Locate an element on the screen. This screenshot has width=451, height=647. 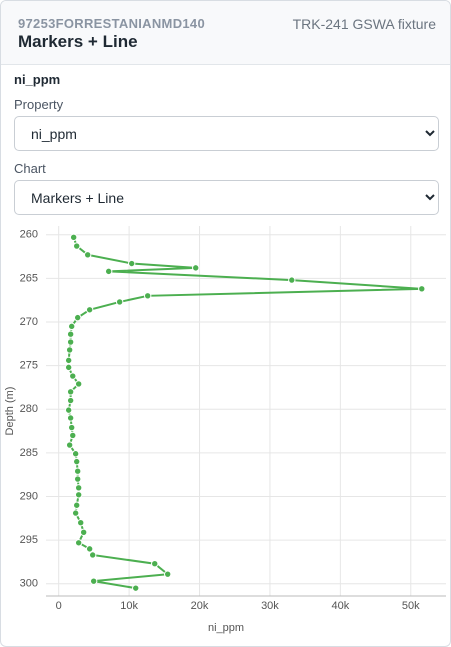
control-label: Property is located at coordinates (39, 104).